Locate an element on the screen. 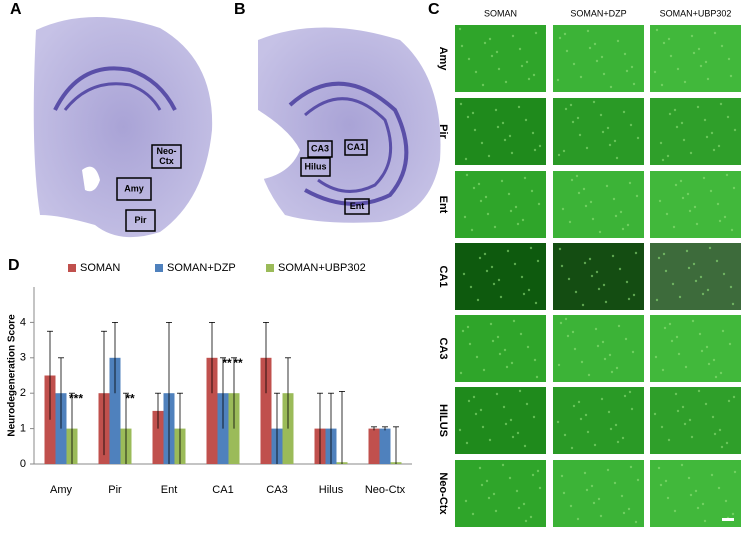 The image size is (742, 536). region-box is located at coordinates (140, 220).